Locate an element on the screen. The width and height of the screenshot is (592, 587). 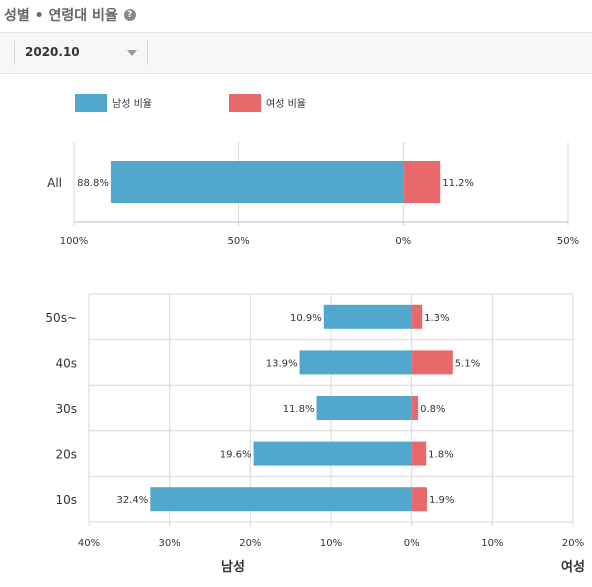
all-chart-tick-label: 100% is located at coordinates (74, 241).